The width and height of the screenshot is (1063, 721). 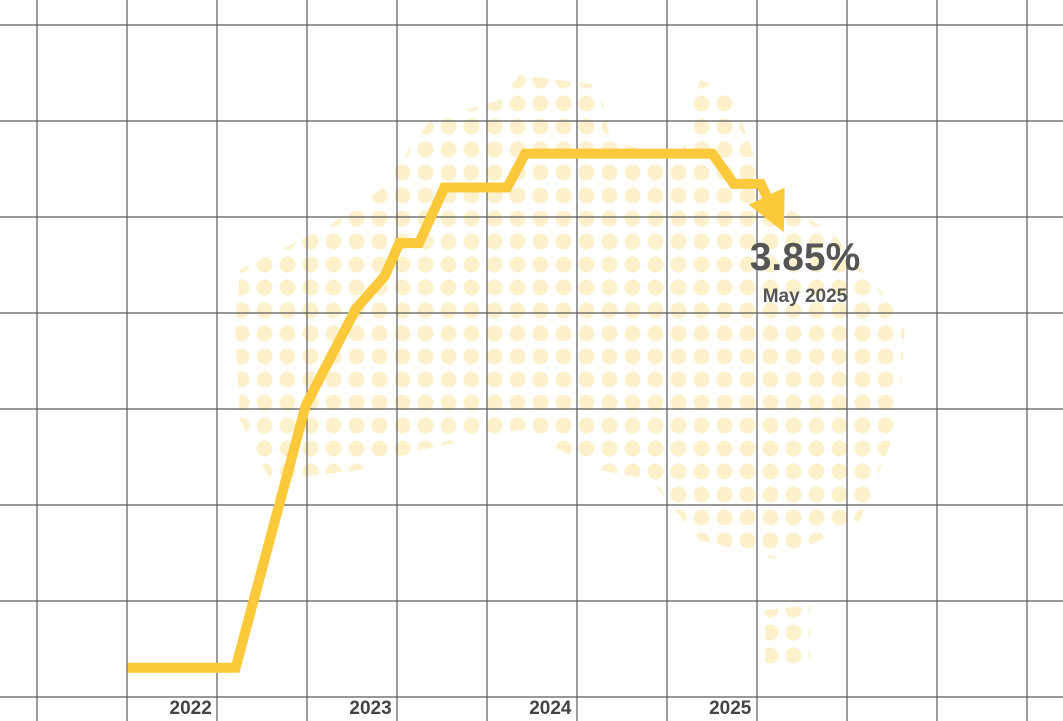 What do you see at coordinates (730, 708) in the screenshot?
I see `x-tick-label: 2025` at bounding box center [730, 708].